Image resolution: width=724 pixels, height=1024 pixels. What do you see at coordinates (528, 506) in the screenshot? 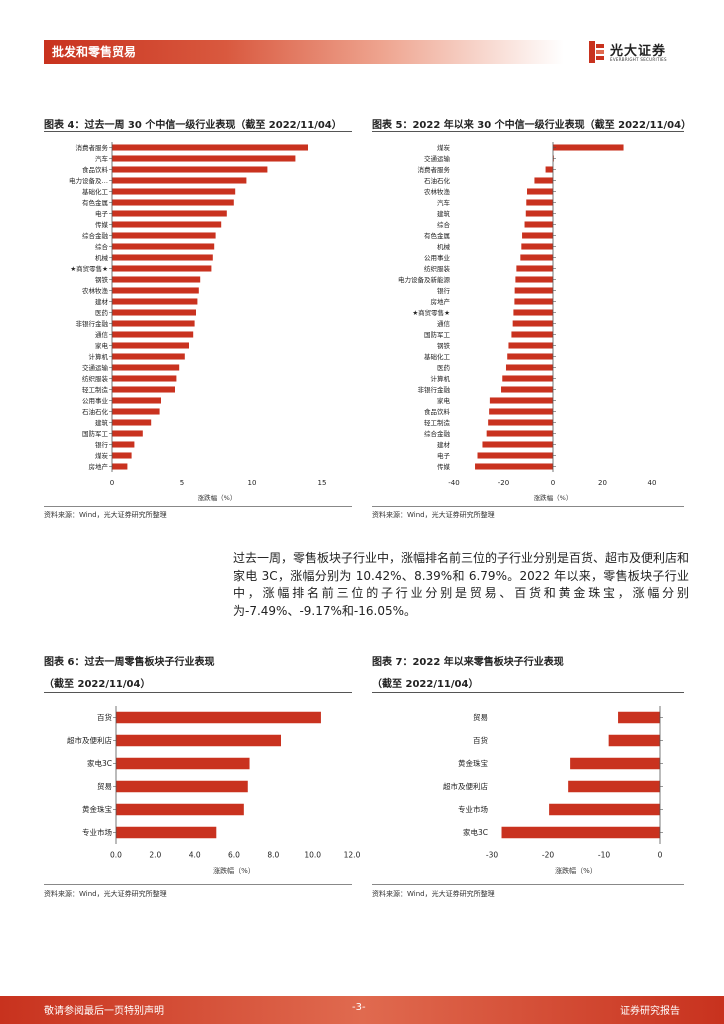
I see `figure-5-bottom-rule` at bounding box center [528, 506].